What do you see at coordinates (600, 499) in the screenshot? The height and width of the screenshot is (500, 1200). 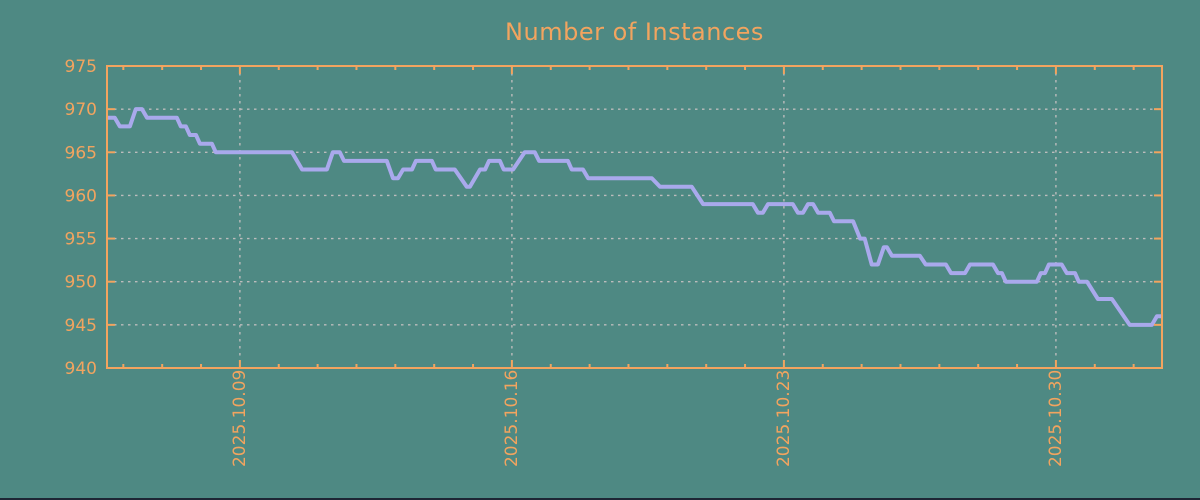 I see `bottom-edge-bar` at bounding box center [600, 499].